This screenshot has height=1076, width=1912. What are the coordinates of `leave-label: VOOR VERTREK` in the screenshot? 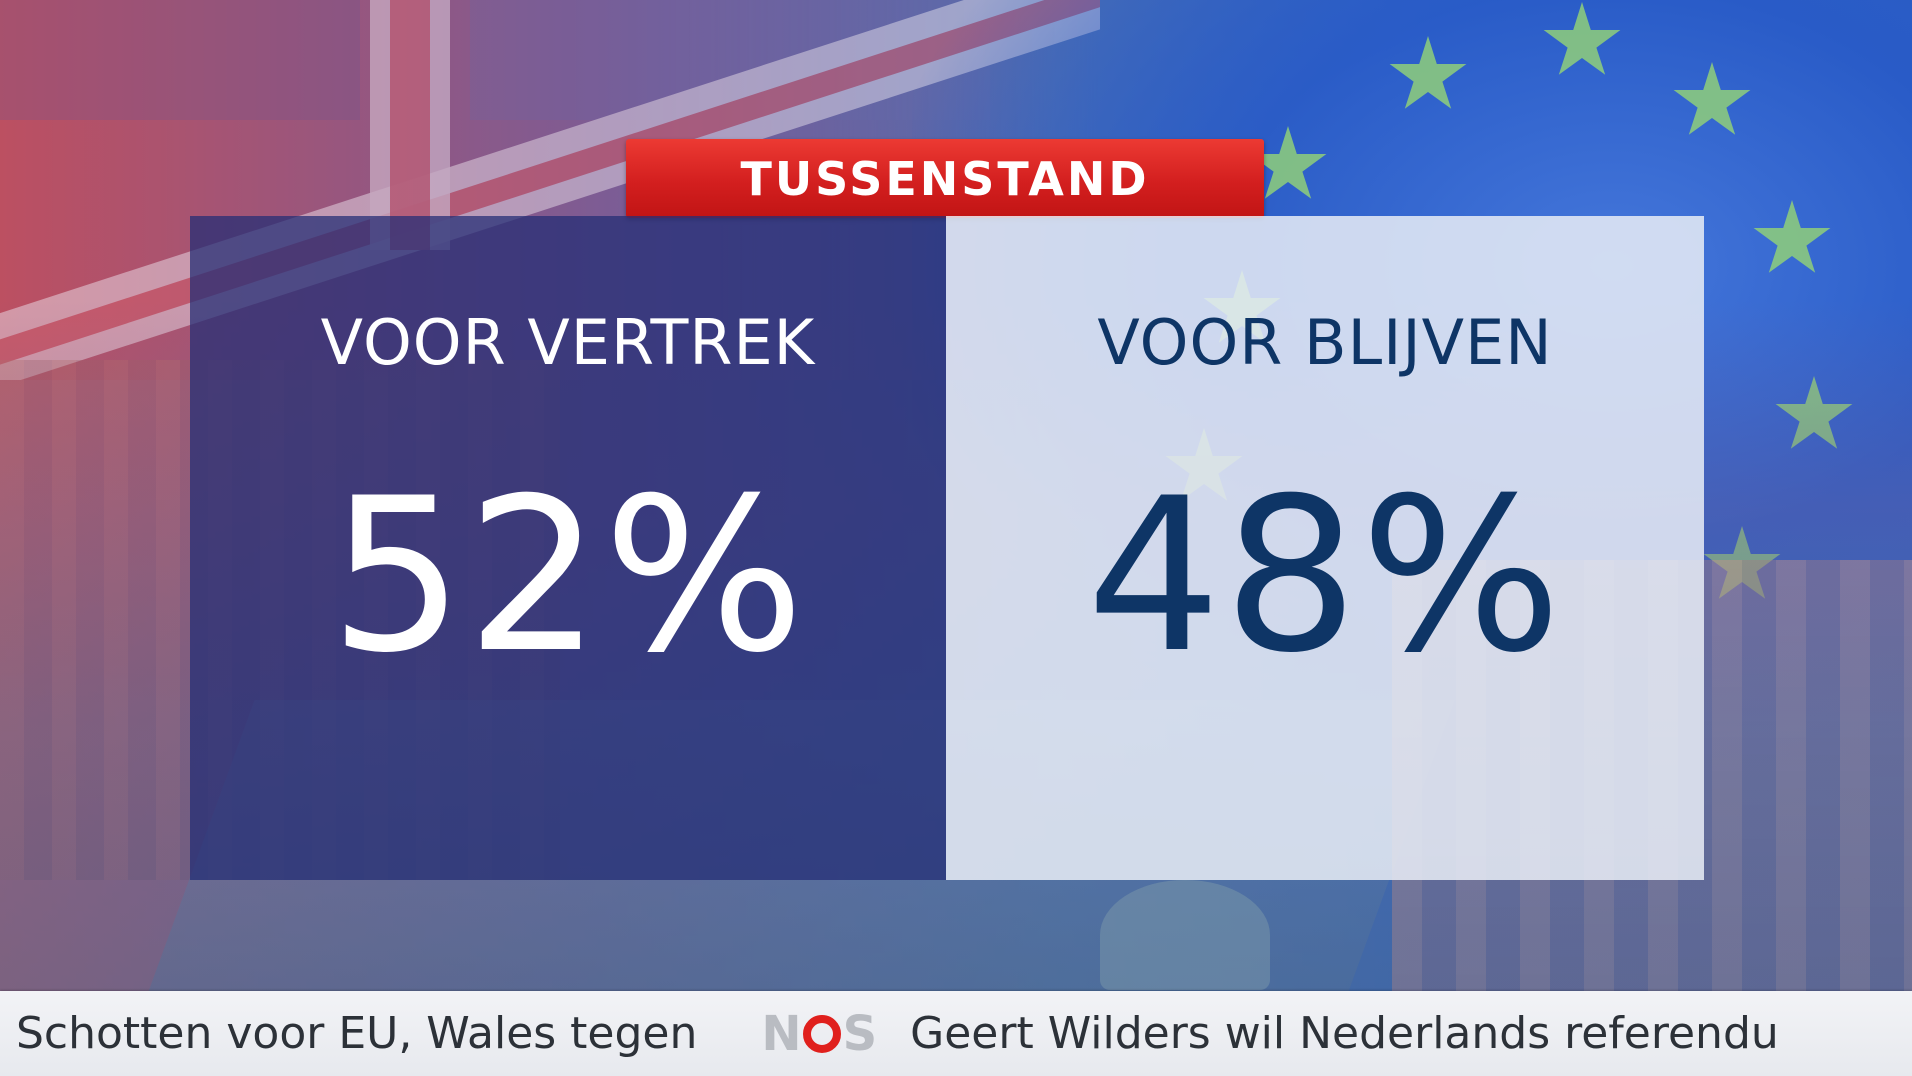 It's located at (568, 342).